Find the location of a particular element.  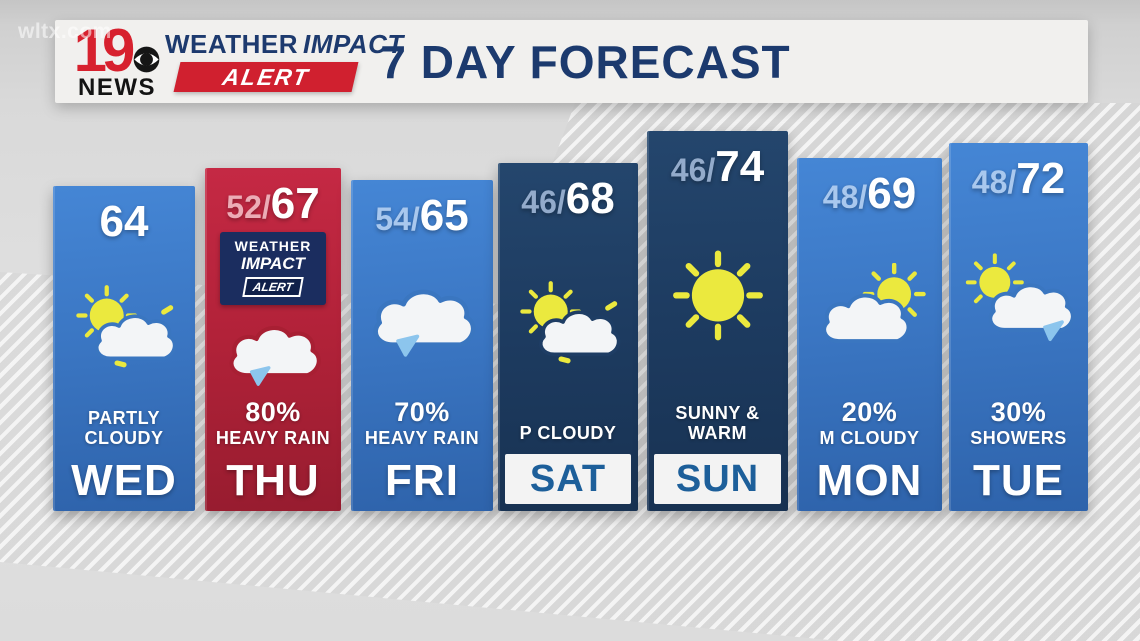

high-temp: 67 is located at coordinates (295, 203).